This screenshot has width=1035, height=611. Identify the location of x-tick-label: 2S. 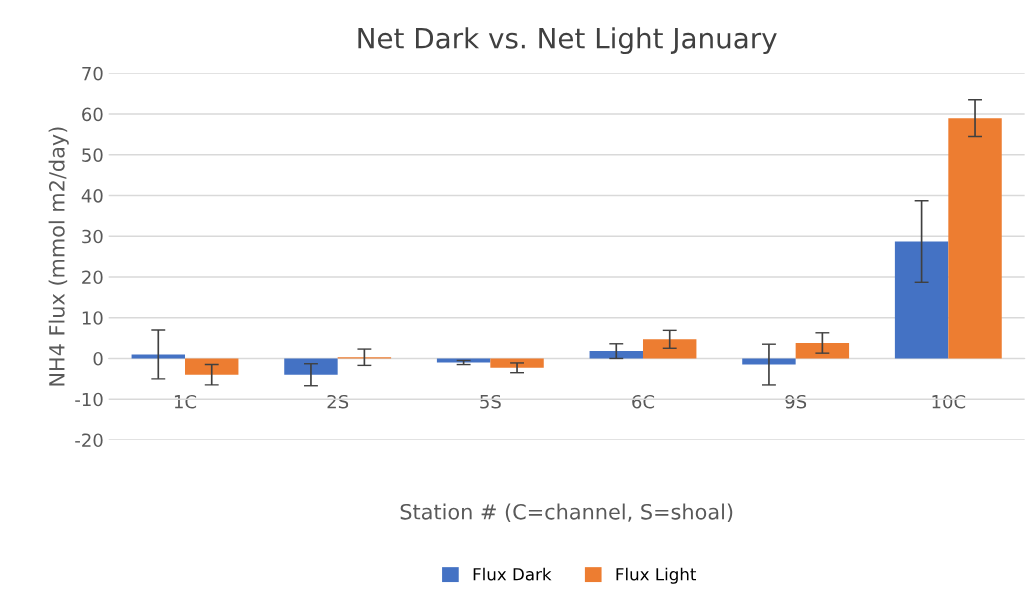
(338, 401).